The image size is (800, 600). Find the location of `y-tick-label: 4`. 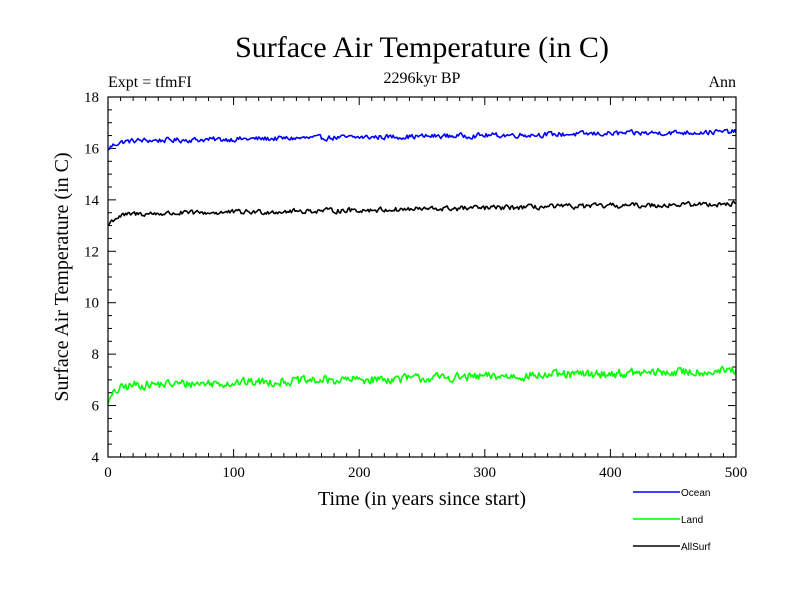

y-tick-label: 4 is located at coordinates (96, 458).